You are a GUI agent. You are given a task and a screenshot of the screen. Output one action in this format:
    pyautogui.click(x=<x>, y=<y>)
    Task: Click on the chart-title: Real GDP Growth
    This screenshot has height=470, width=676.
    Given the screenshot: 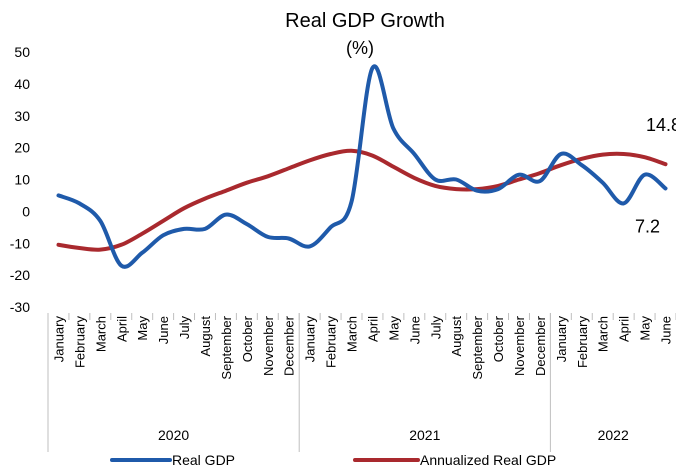 What is the action you would take?
    pyautogui.click(x=365, y=21)
    